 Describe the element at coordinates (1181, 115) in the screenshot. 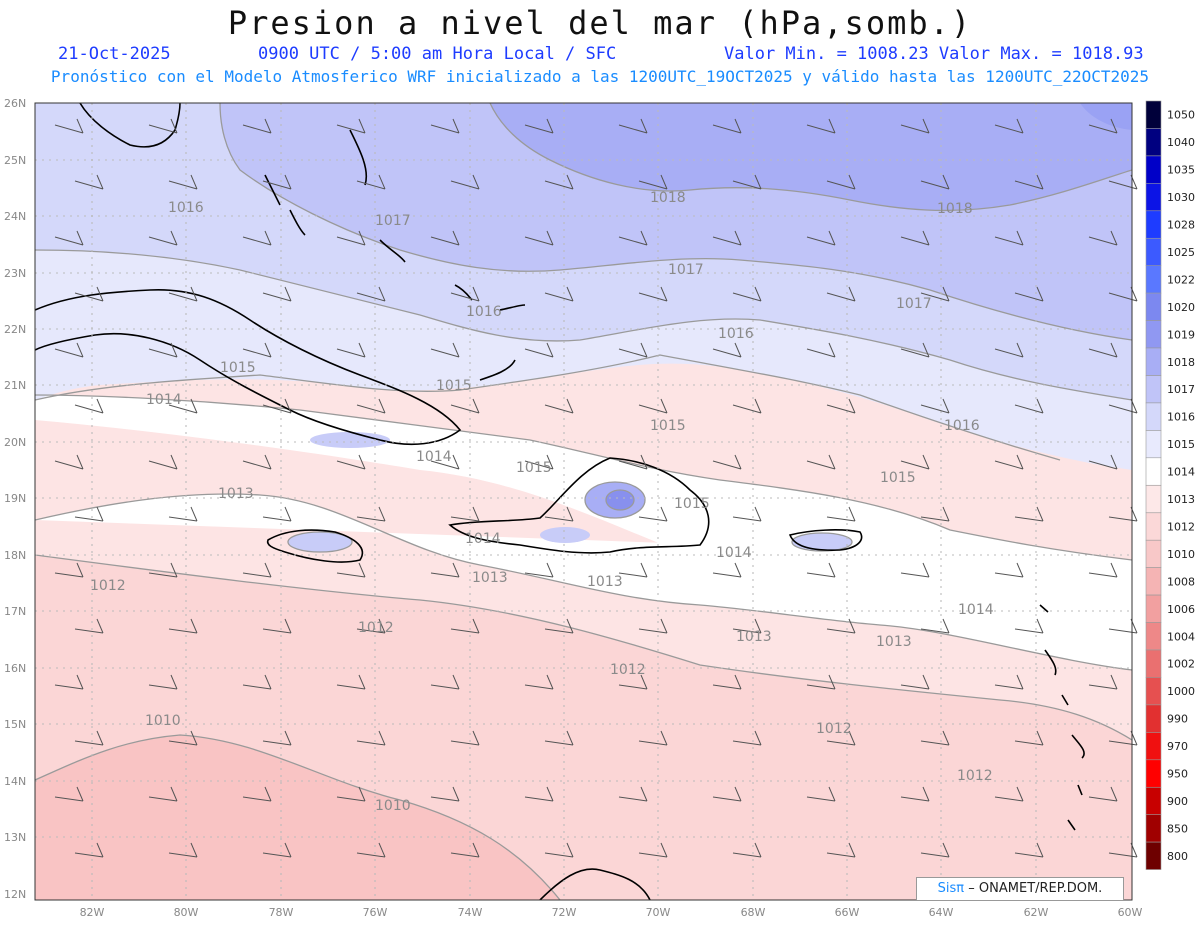

I see `colorbar-label: 1050` at that location.